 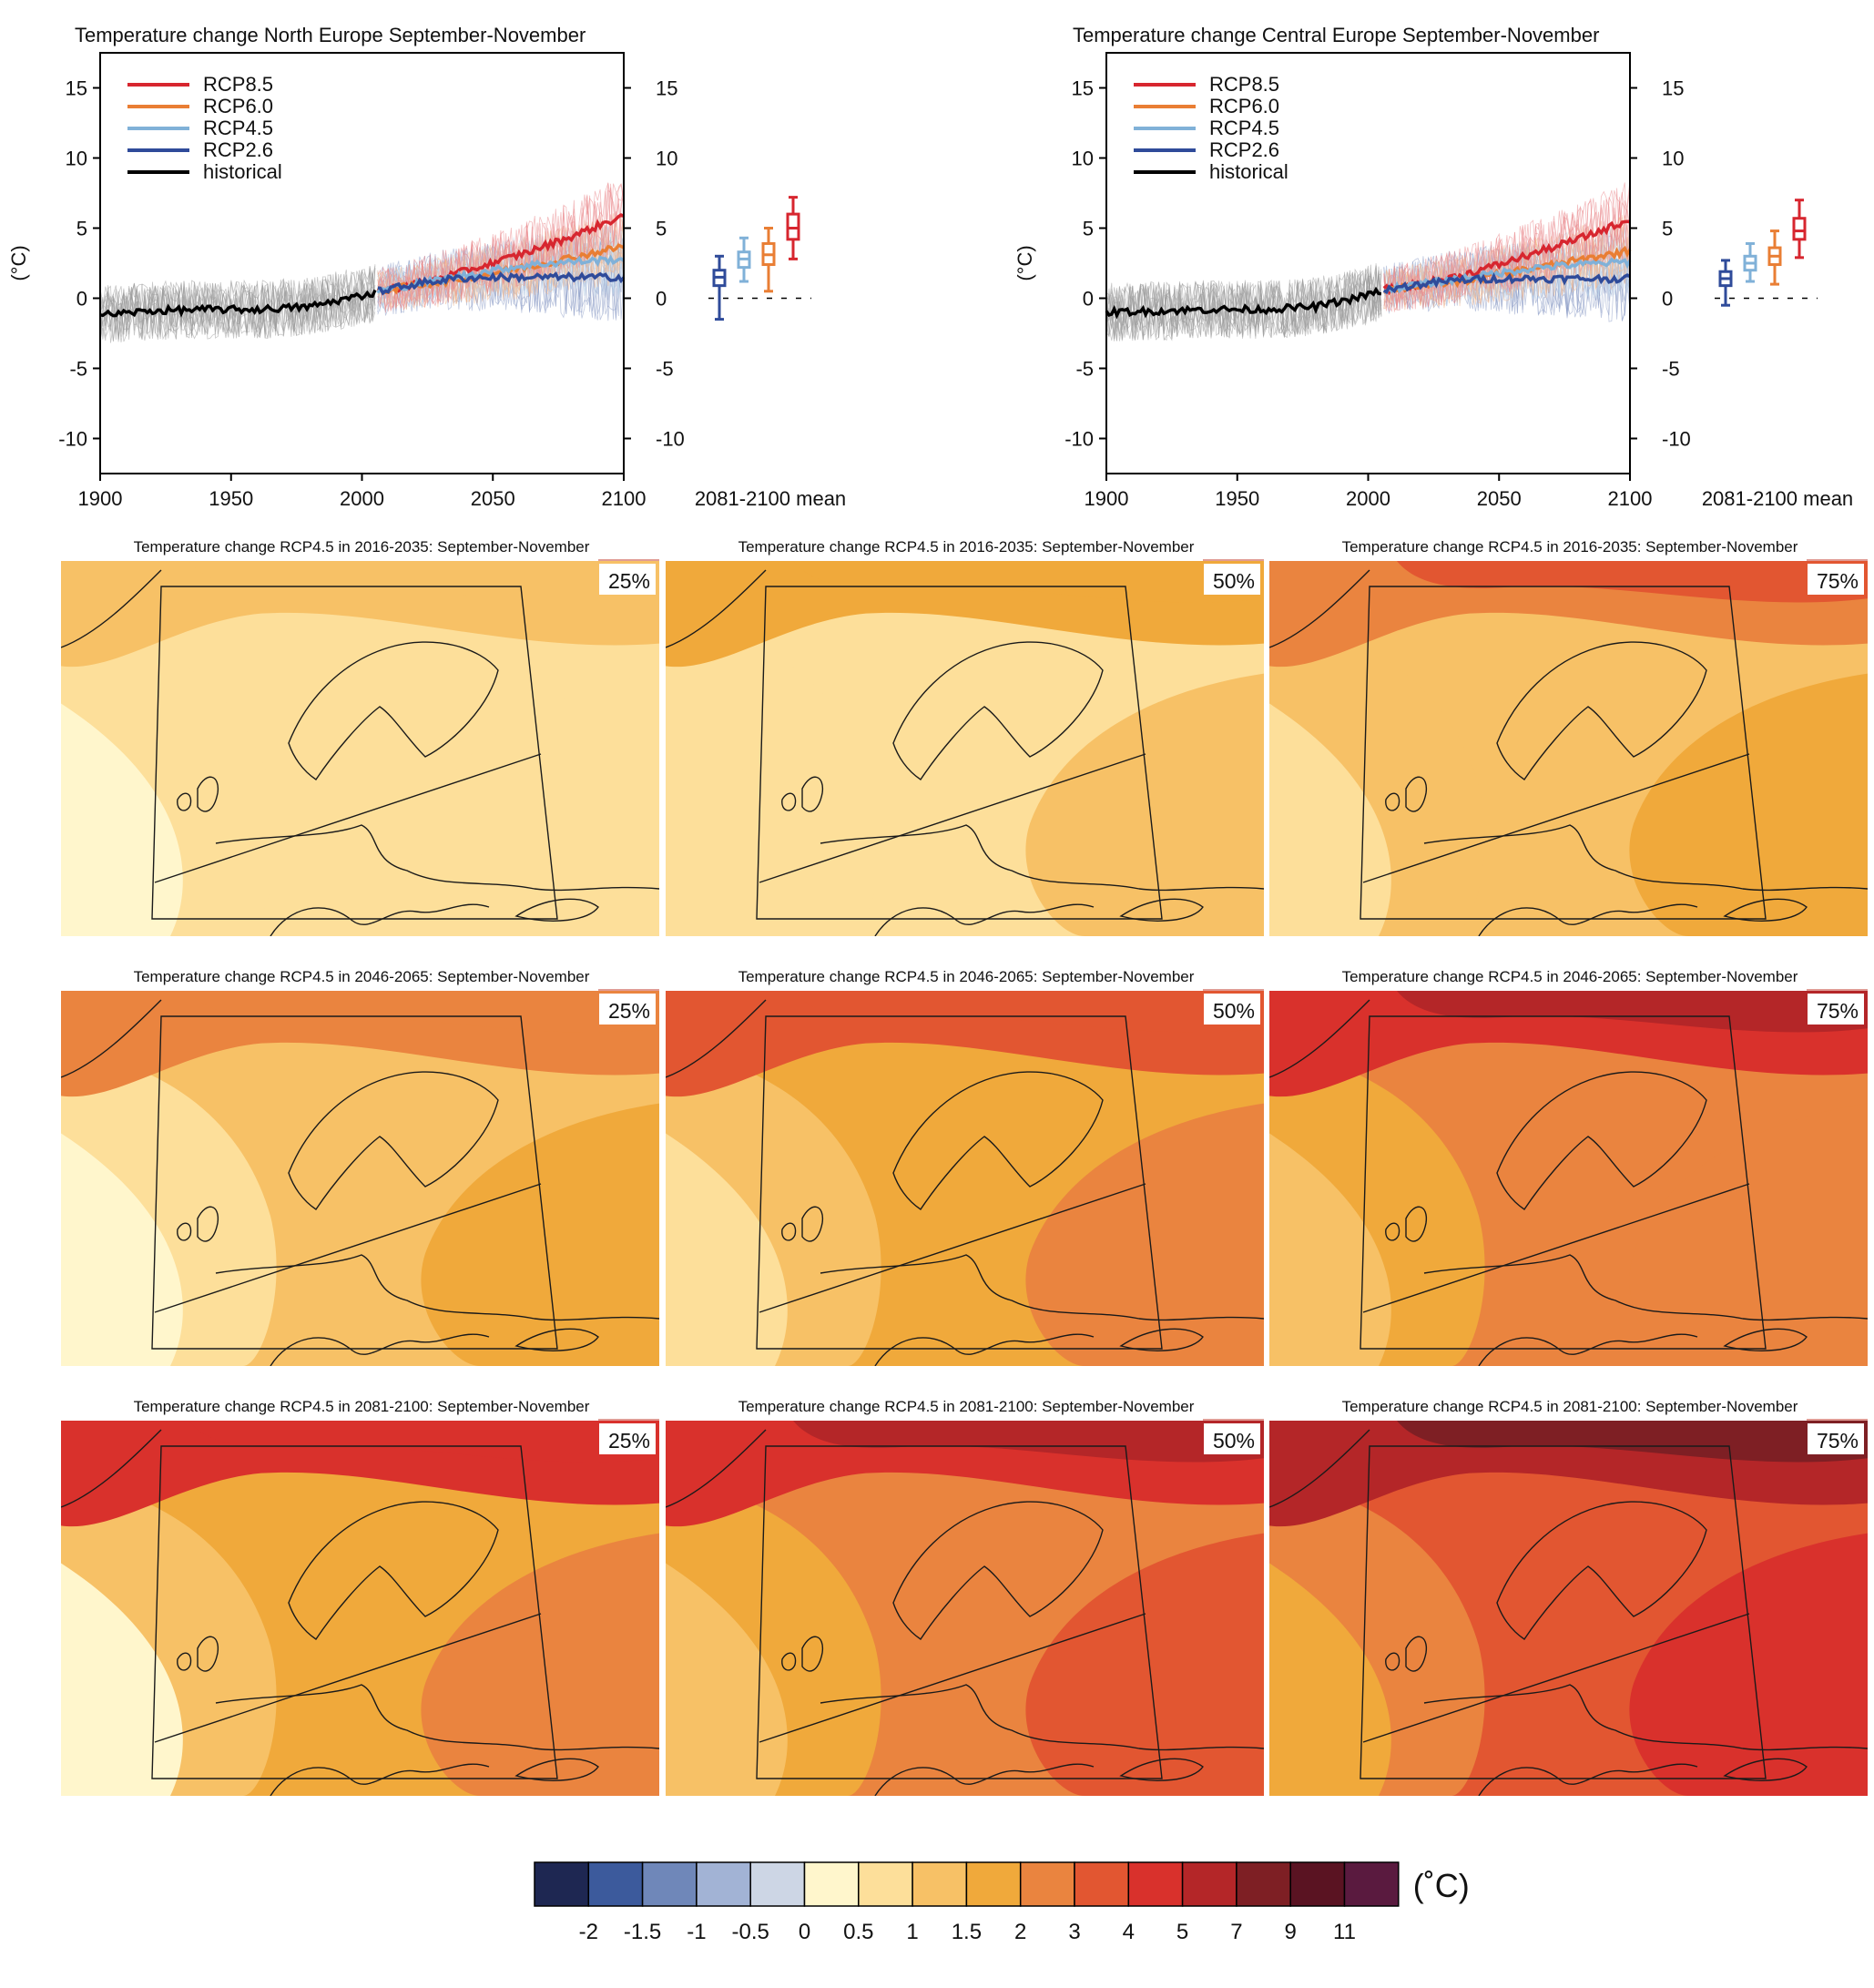 I want to click on legend-label: RCP6.0, so click(x=238, y=106).